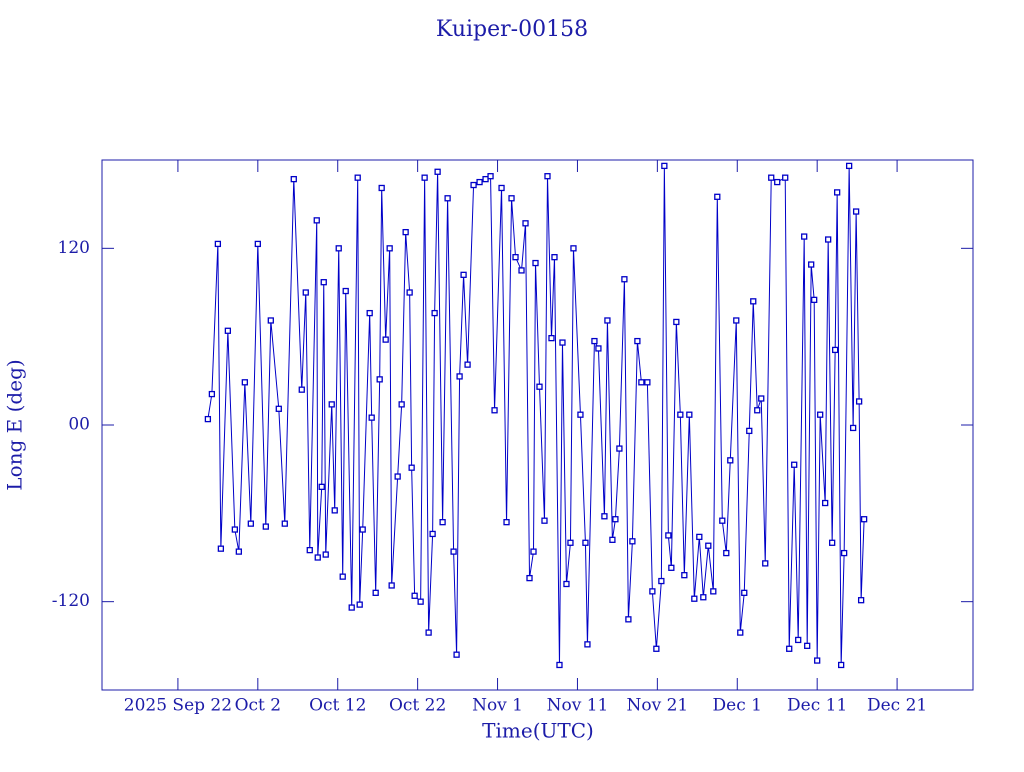  Describe the element at coordinates (337, 706) in the screenshot. I see `x-tick-label: Oct 12` at that location.